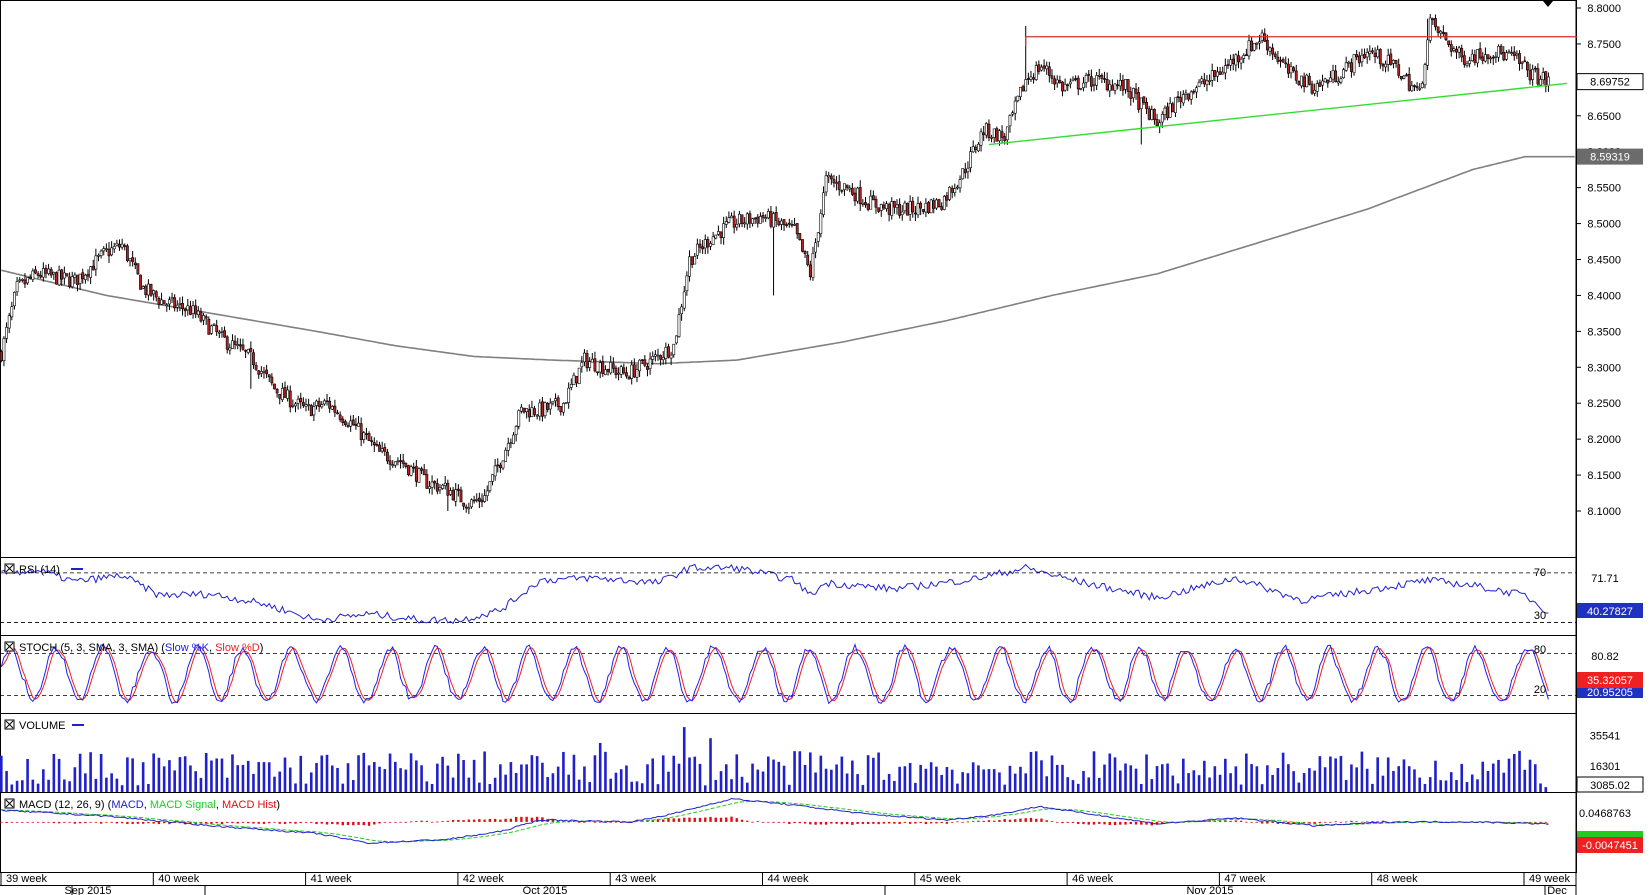 This screenshot has height=895, width=1651. I want to click on volume-panel: 35541 16301, so click(810, 759).